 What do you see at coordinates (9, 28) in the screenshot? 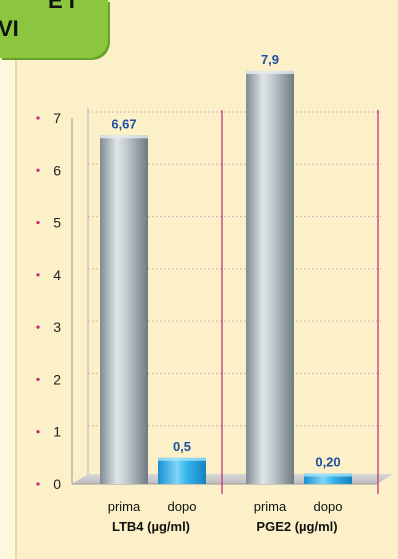
I see `corner-title-line2: VI` at bounding box center [9, 28].